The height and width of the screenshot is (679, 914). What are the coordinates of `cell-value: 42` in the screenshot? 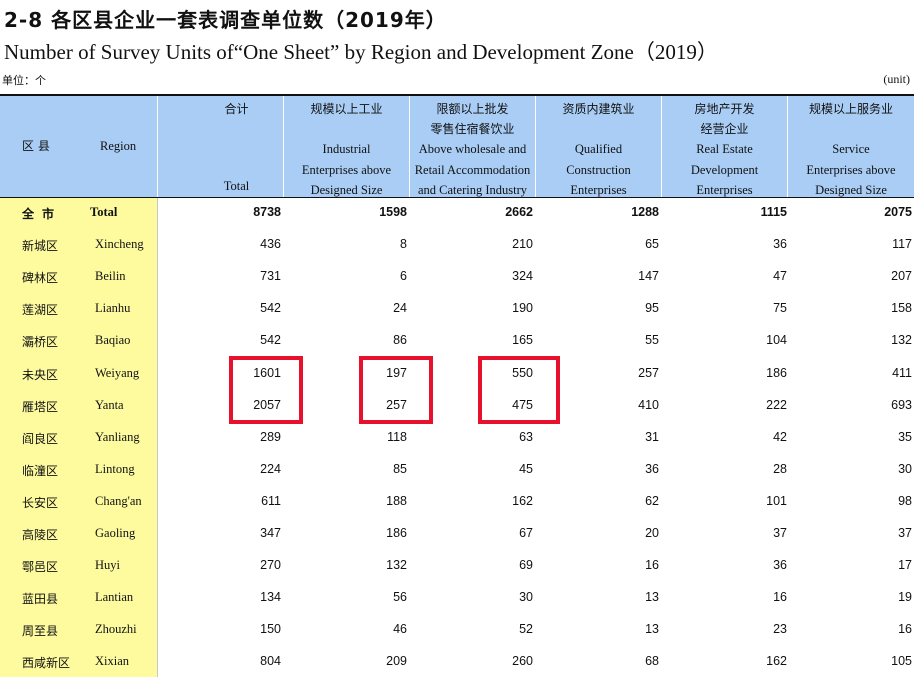 It's located at (780, 436).